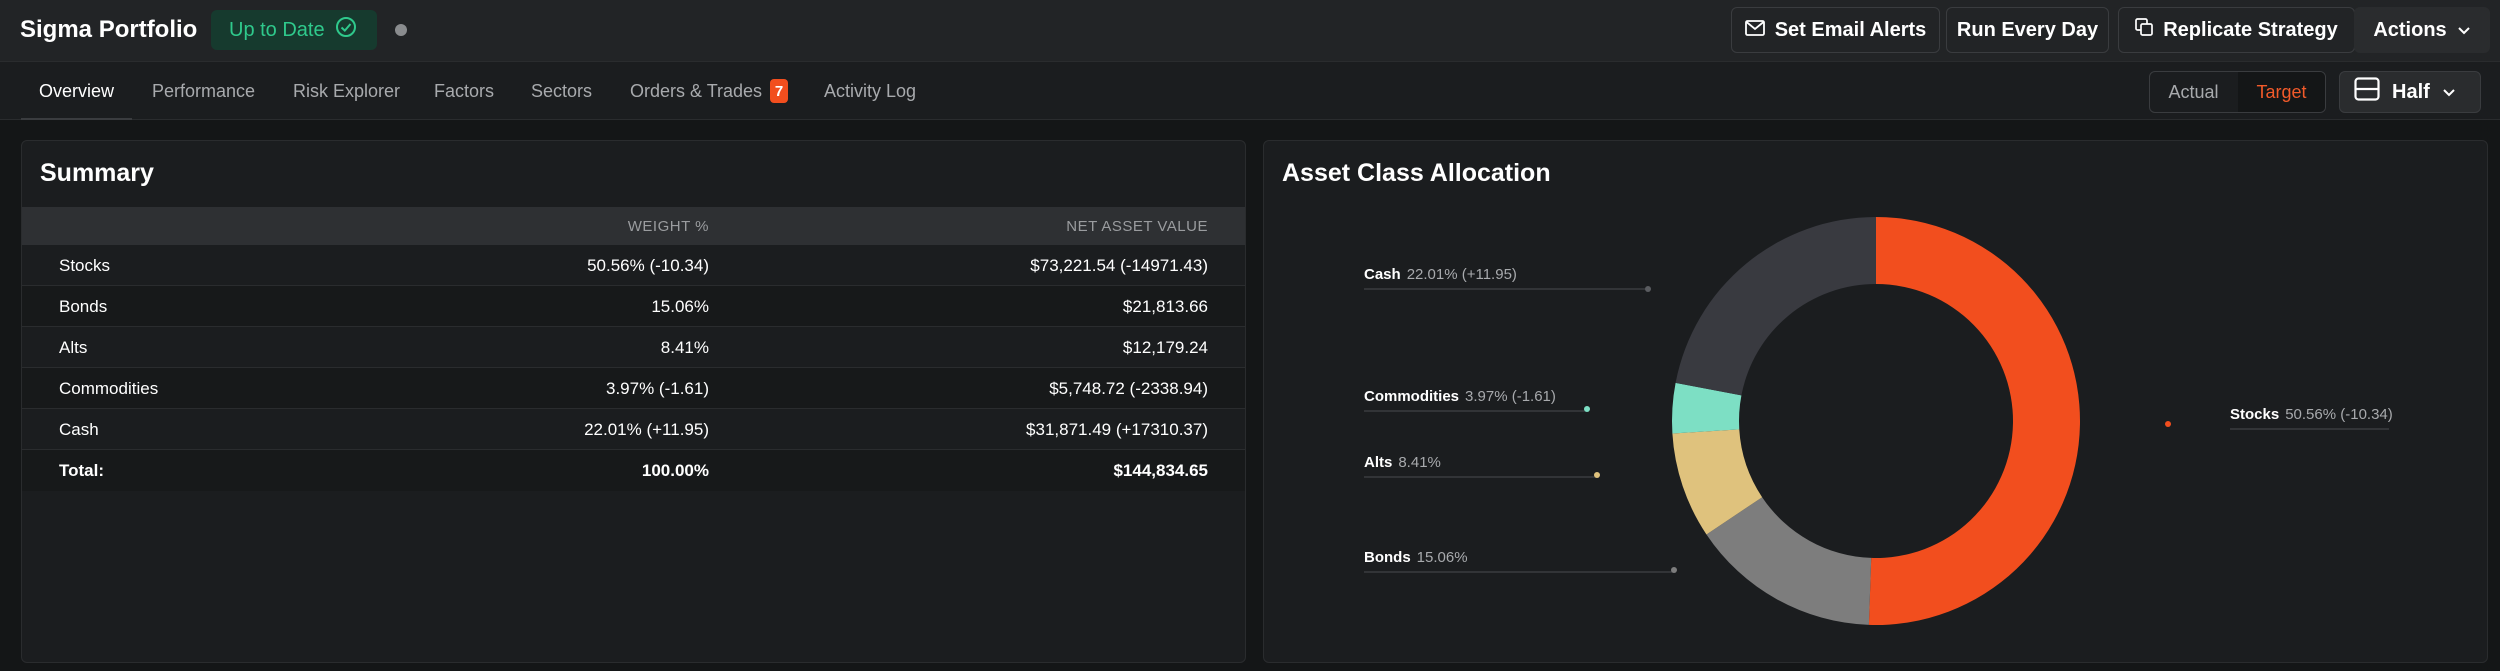 The height and width of the screenshot is (671, 2500). I want to click on donut-slice-cash, so click(1775, 306).